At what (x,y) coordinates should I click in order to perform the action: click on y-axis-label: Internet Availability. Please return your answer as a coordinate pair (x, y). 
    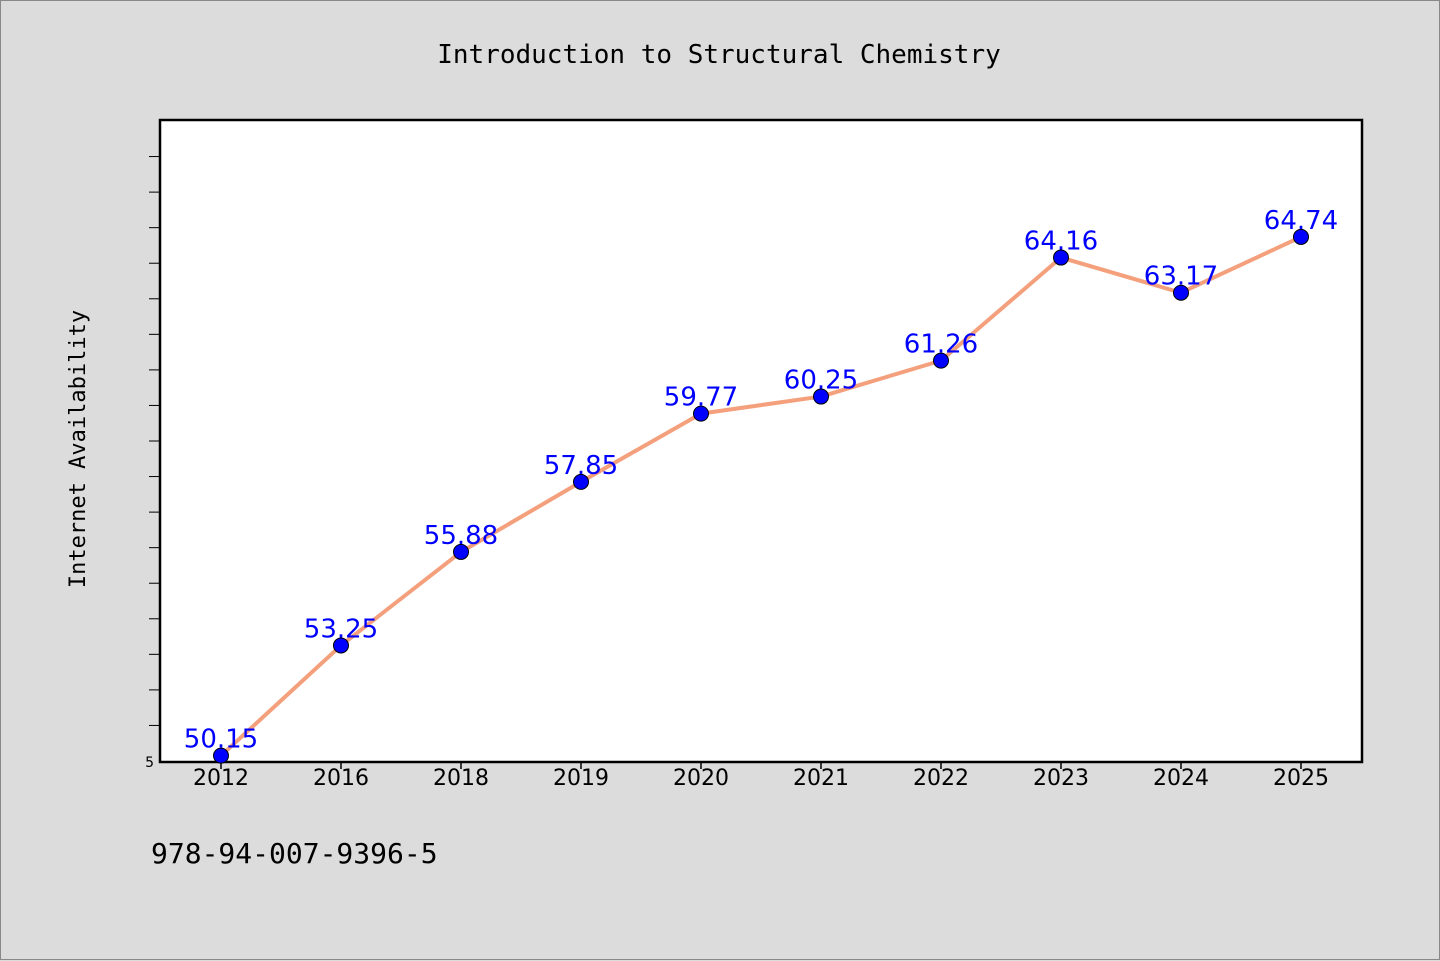
    Looking at the image, I should click on (78, 449).